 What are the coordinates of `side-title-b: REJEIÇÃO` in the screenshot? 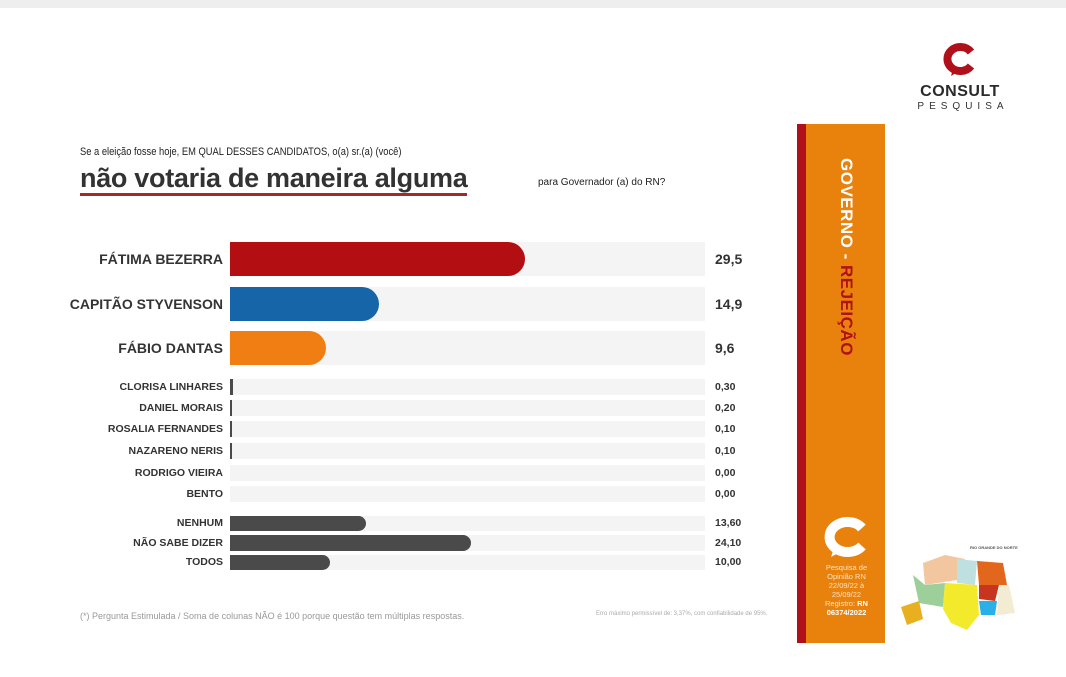 It's located at (846, 310).